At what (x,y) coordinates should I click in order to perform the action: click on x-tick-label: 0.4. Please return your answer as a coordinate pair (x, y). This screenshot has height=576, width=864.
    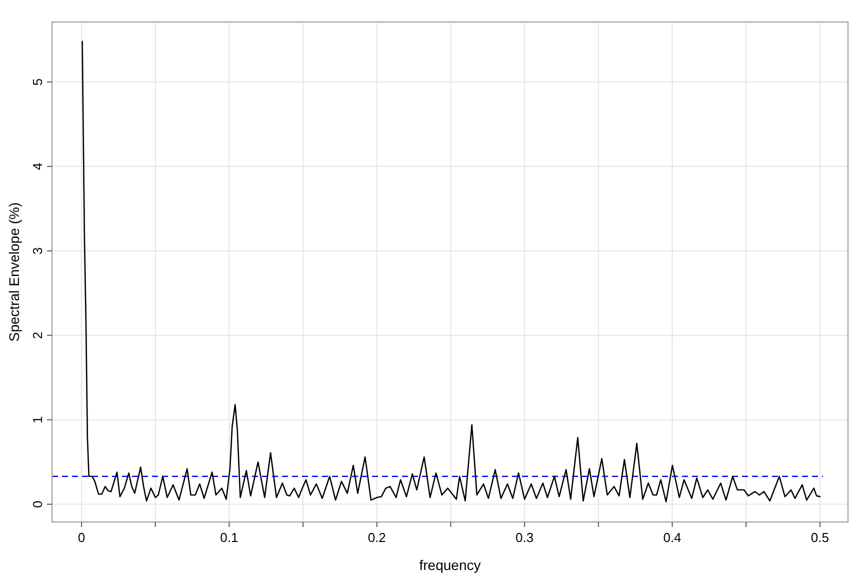
    Looking at the image, I should click on (672, 537).